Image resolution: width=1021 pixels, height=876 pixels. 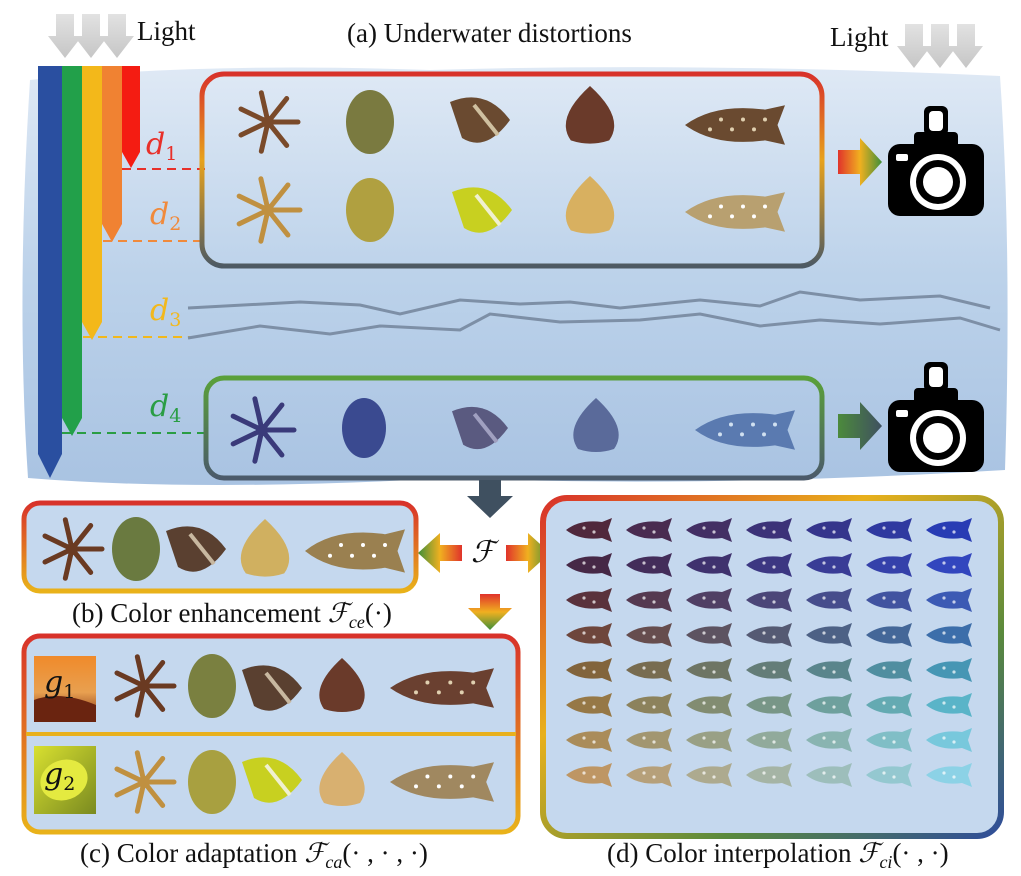 I want to click on orange-light-bar, so click(x=112, y=154).